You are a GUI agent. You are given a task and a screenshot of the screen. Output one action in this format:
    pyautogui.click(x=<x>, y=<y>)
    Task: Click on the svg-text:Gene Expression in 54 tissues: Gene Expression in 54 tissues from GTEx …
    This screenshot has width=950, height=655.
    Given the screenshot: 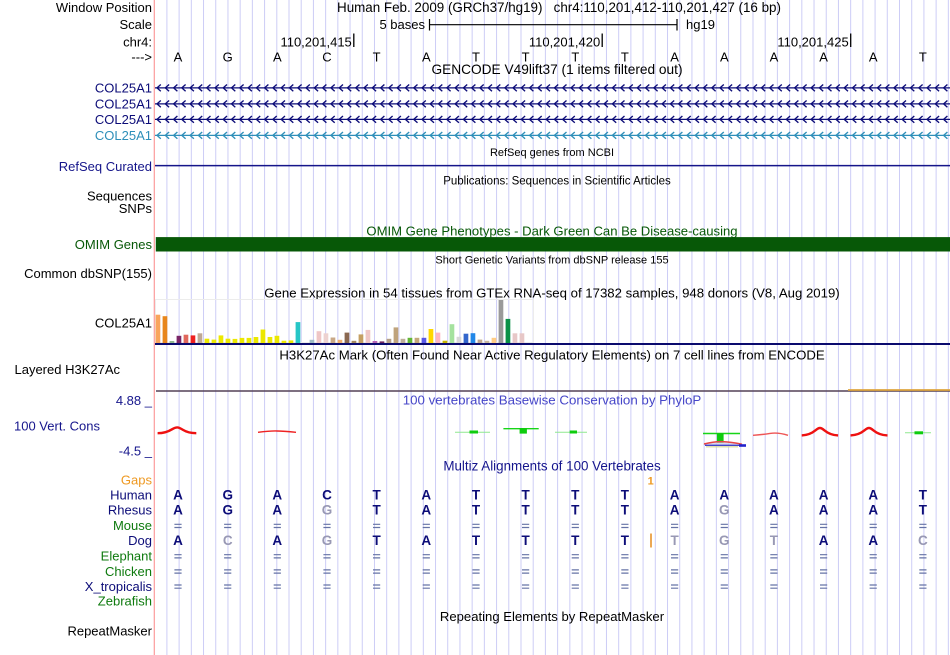 What is the action you would take?
    pyautogui.click(x=551, y=293)
    